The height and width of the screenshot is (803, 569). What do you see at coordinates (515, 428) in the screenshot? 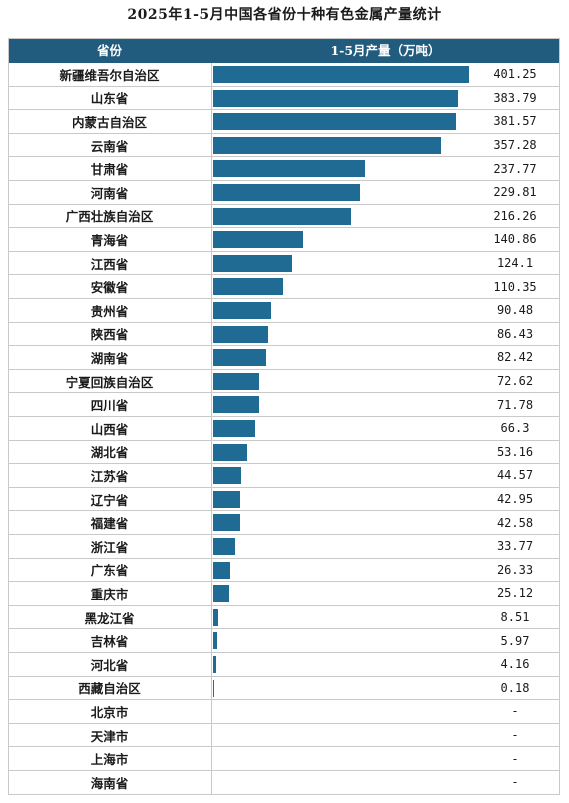
I see `value-label: 66.3` at bounding box center [515, 428].